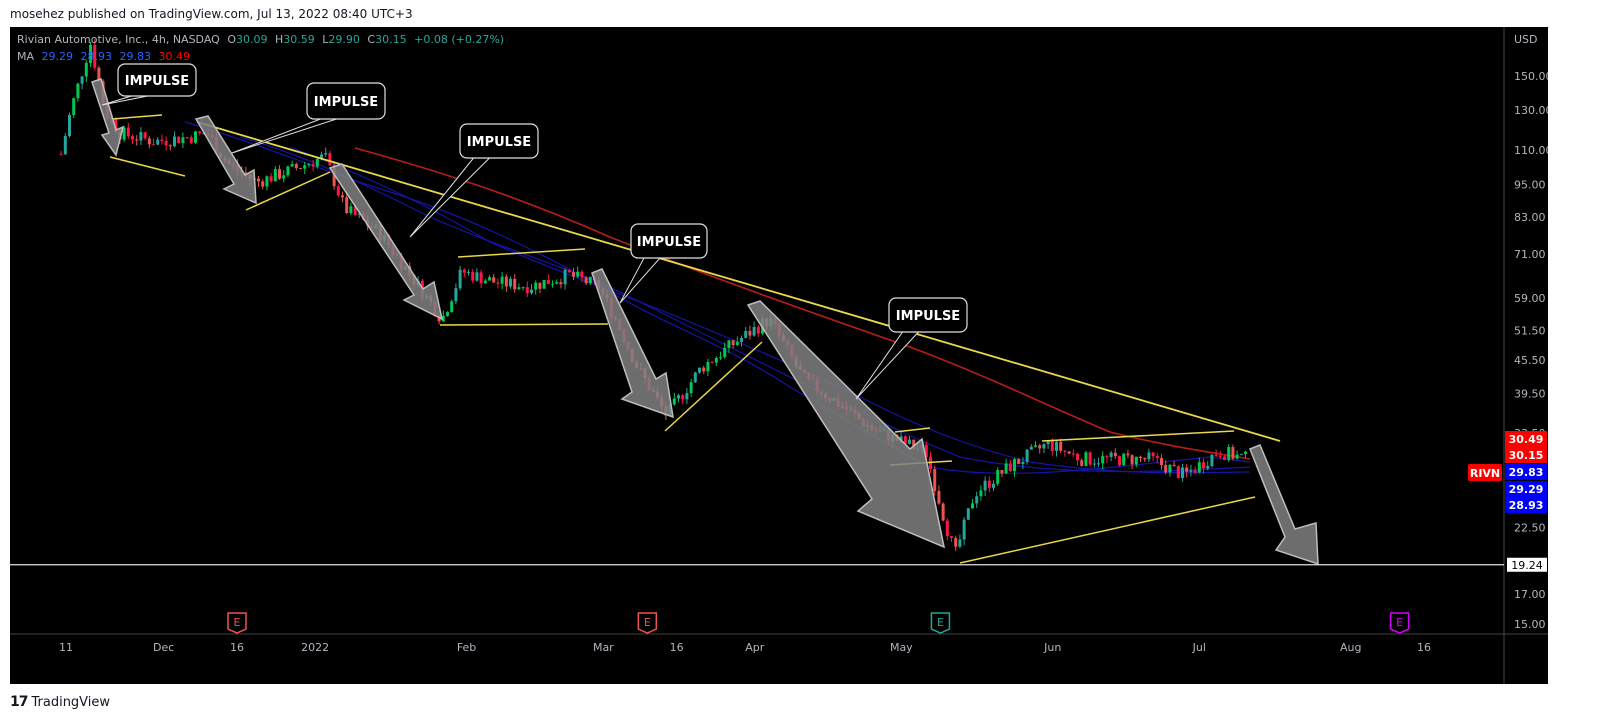  I want to click on axis-price-tag: 29.83, so click(1526, 472).